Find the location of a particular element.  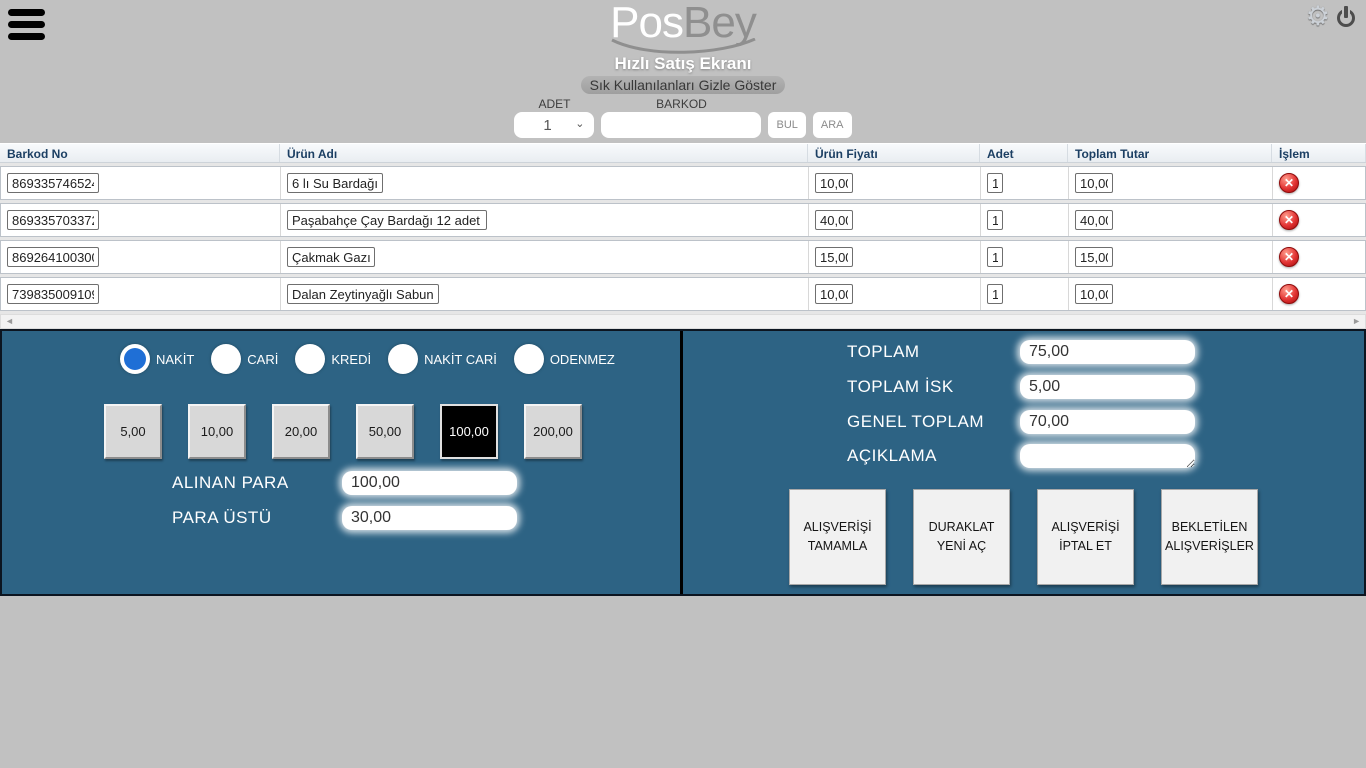

alinan-para-label: ALINAN PARA is located at coordinates (230, 482).